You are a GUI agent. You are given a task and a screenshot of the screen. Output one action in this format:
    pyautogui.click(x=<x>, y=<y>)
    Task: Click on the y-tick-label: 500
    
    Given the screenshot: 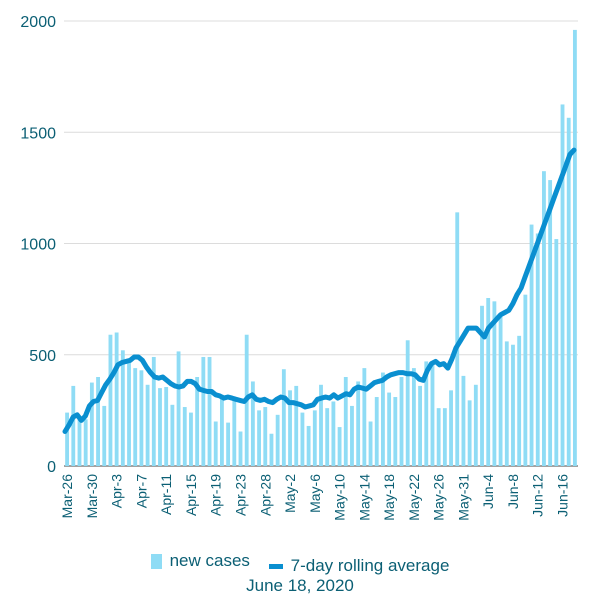 What is the action you would take?
    pyautogui.click(x=42, y=356)
    